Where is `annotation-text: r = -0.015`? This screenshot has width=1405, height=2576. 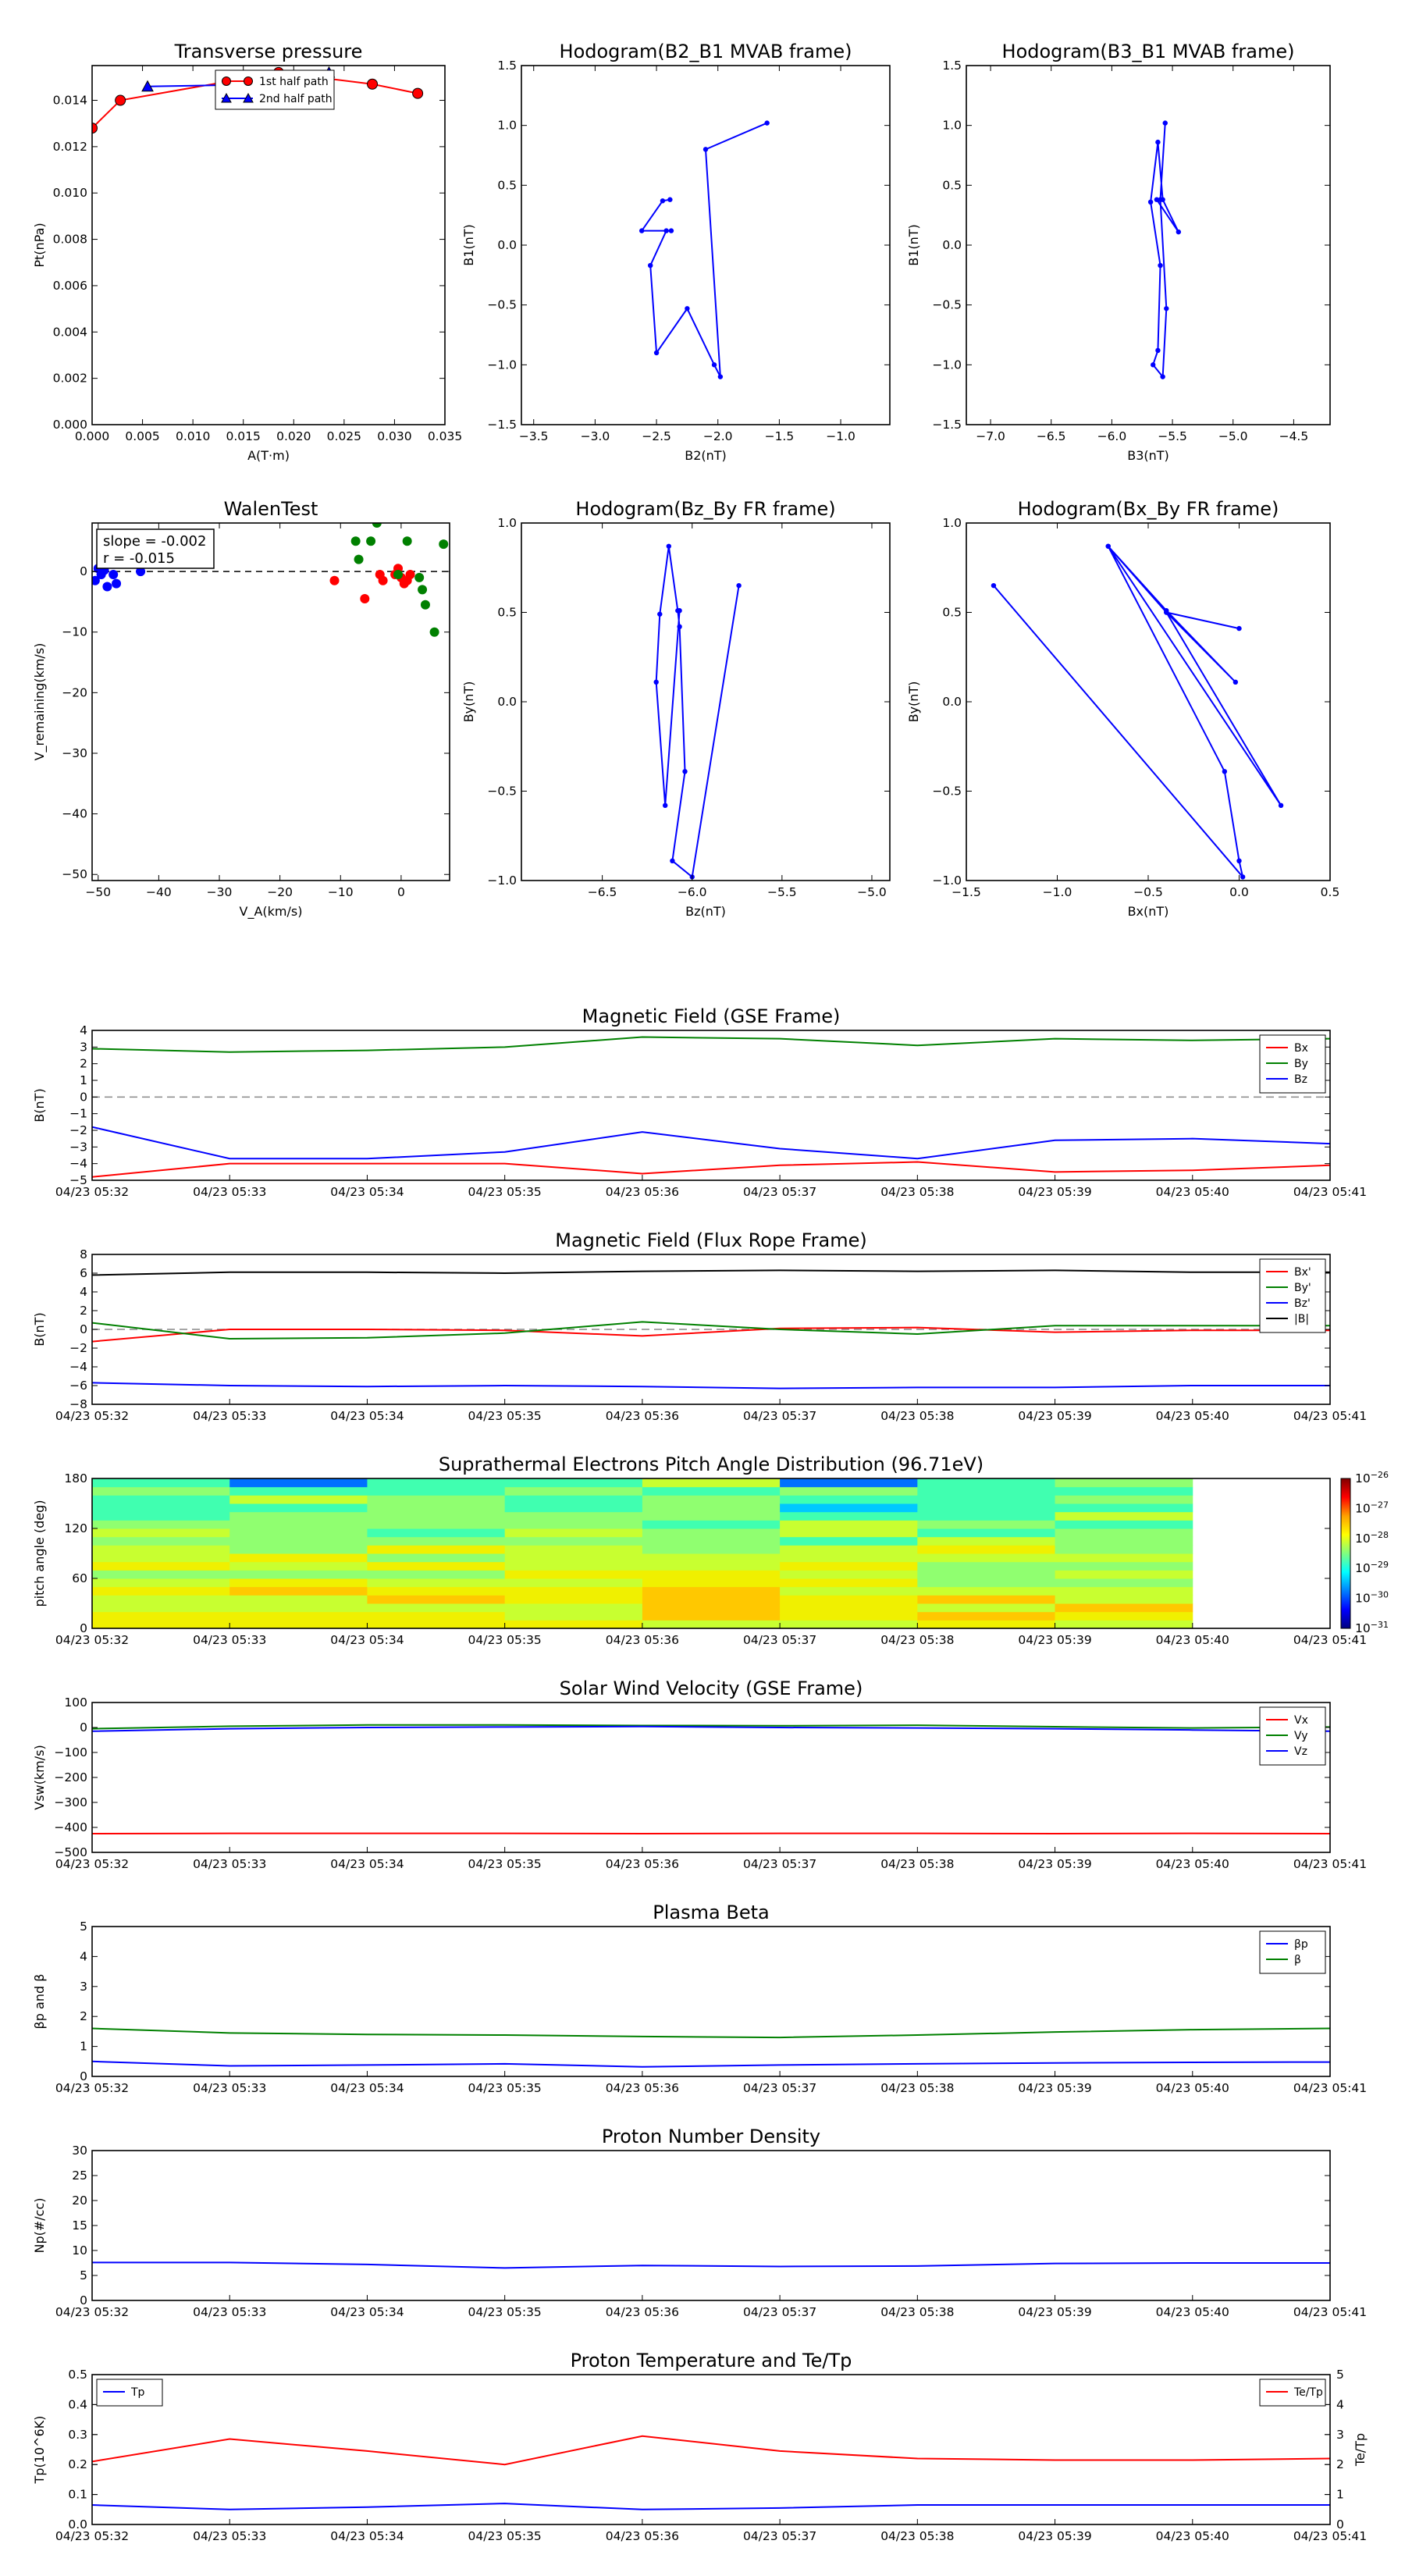
annotation-text: r = -0.015 is located at coordinates (139, 558).